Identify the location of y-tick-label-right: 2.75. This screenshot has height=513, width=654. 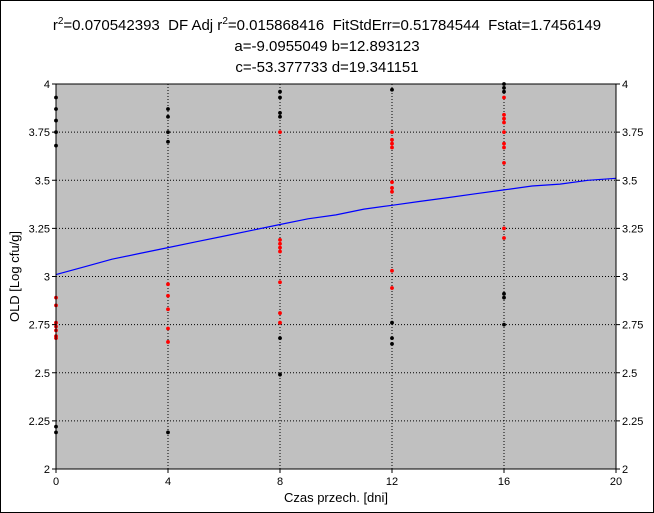
(632, 326).